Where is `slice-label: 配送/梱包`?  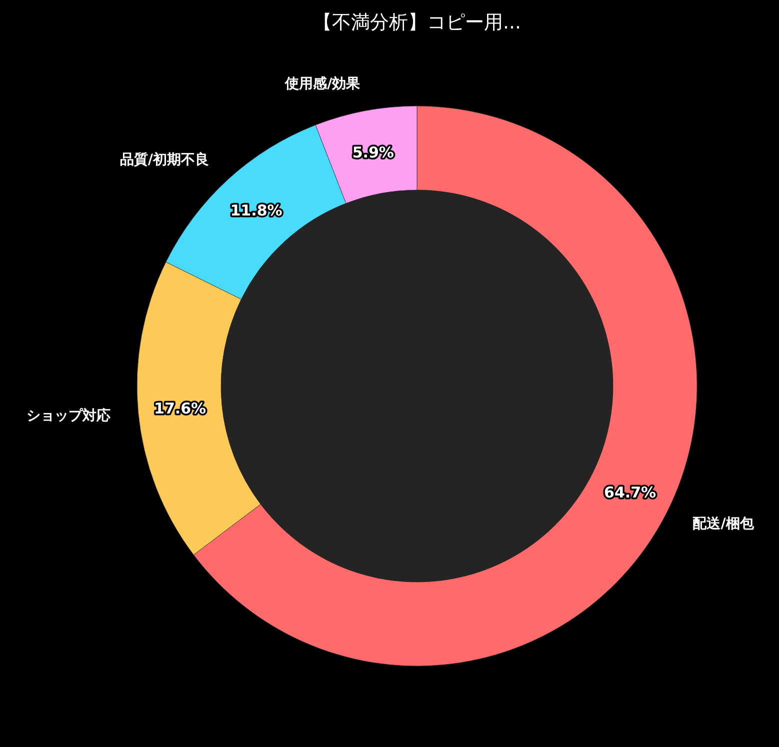 slice-label: 配送/梱包 is located at coordinates (723, 524).